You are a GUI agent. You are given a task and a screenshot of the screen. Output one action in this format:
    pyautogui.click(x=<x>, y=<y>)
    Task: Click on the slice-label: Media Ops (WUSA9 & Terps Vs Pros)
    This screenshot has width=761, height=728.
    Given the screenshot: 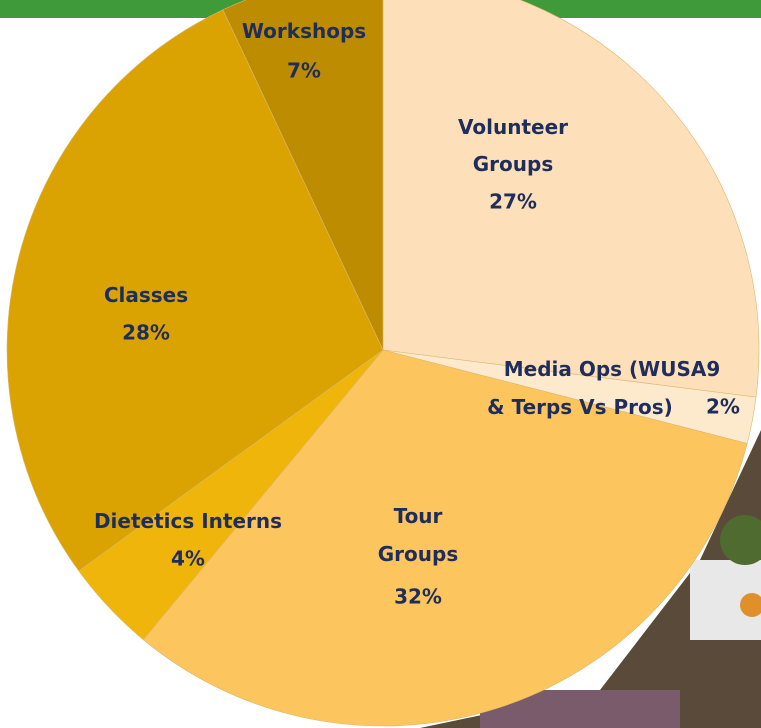 What is the action you would take?
    pyautogui.click(x=603, y=388)
    